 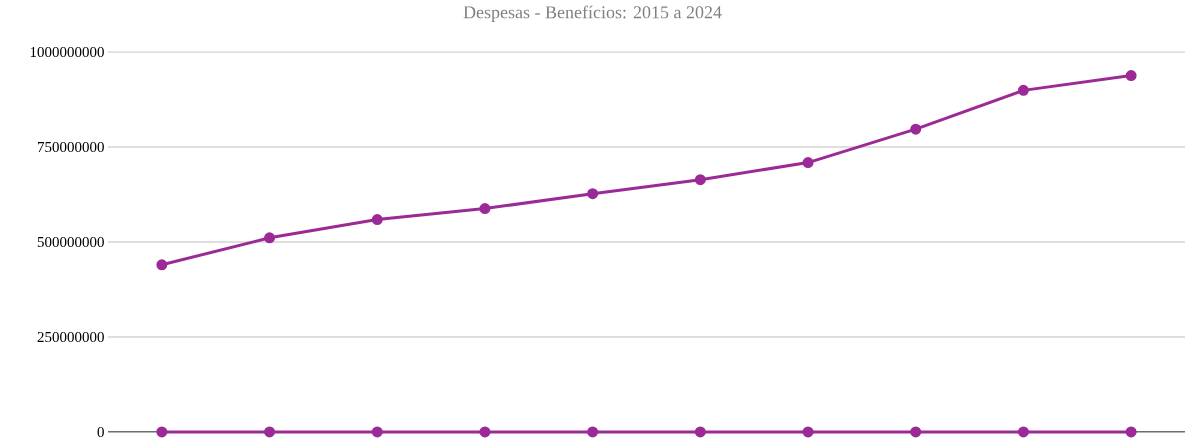 I want to click on y-tick-label: 250000000, so click(x=70, y=337).